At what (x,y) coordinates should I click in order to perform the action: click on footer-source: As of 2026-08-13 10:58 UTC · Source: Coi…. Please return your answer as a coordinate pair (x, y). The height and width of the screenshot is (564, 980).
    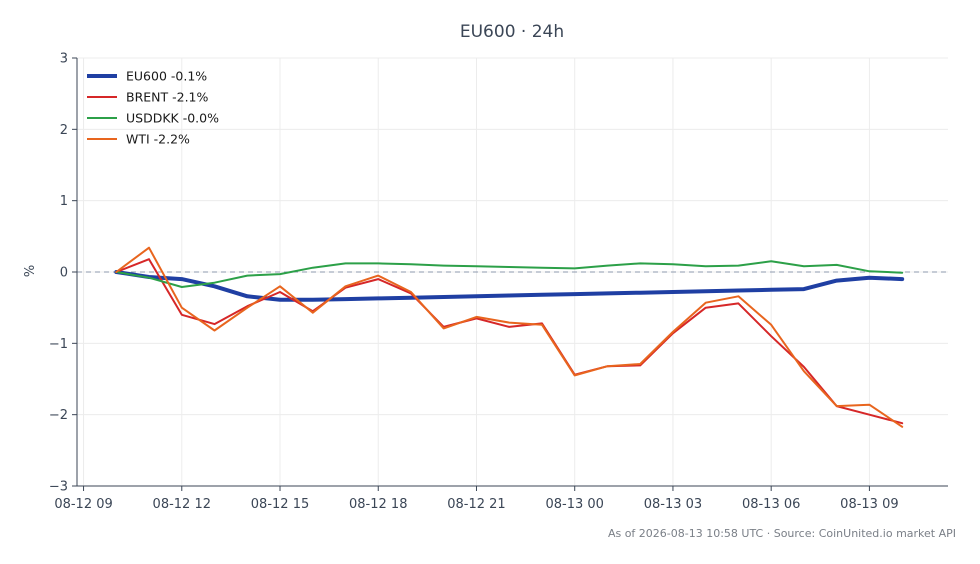
    Looking at the image, I should click on (782, 533).